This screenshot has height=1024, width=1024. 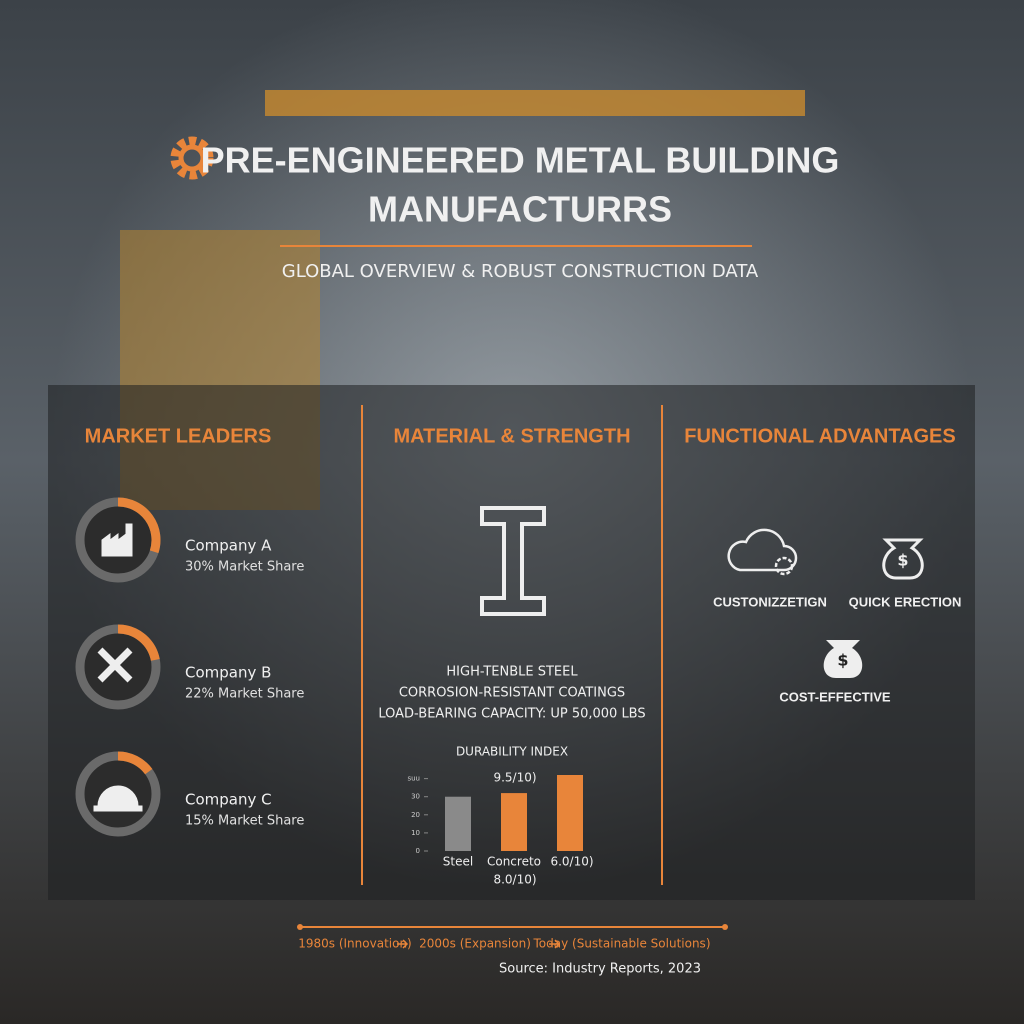 I want to click on y-tick-label: 20, so click(x=415, y=815).